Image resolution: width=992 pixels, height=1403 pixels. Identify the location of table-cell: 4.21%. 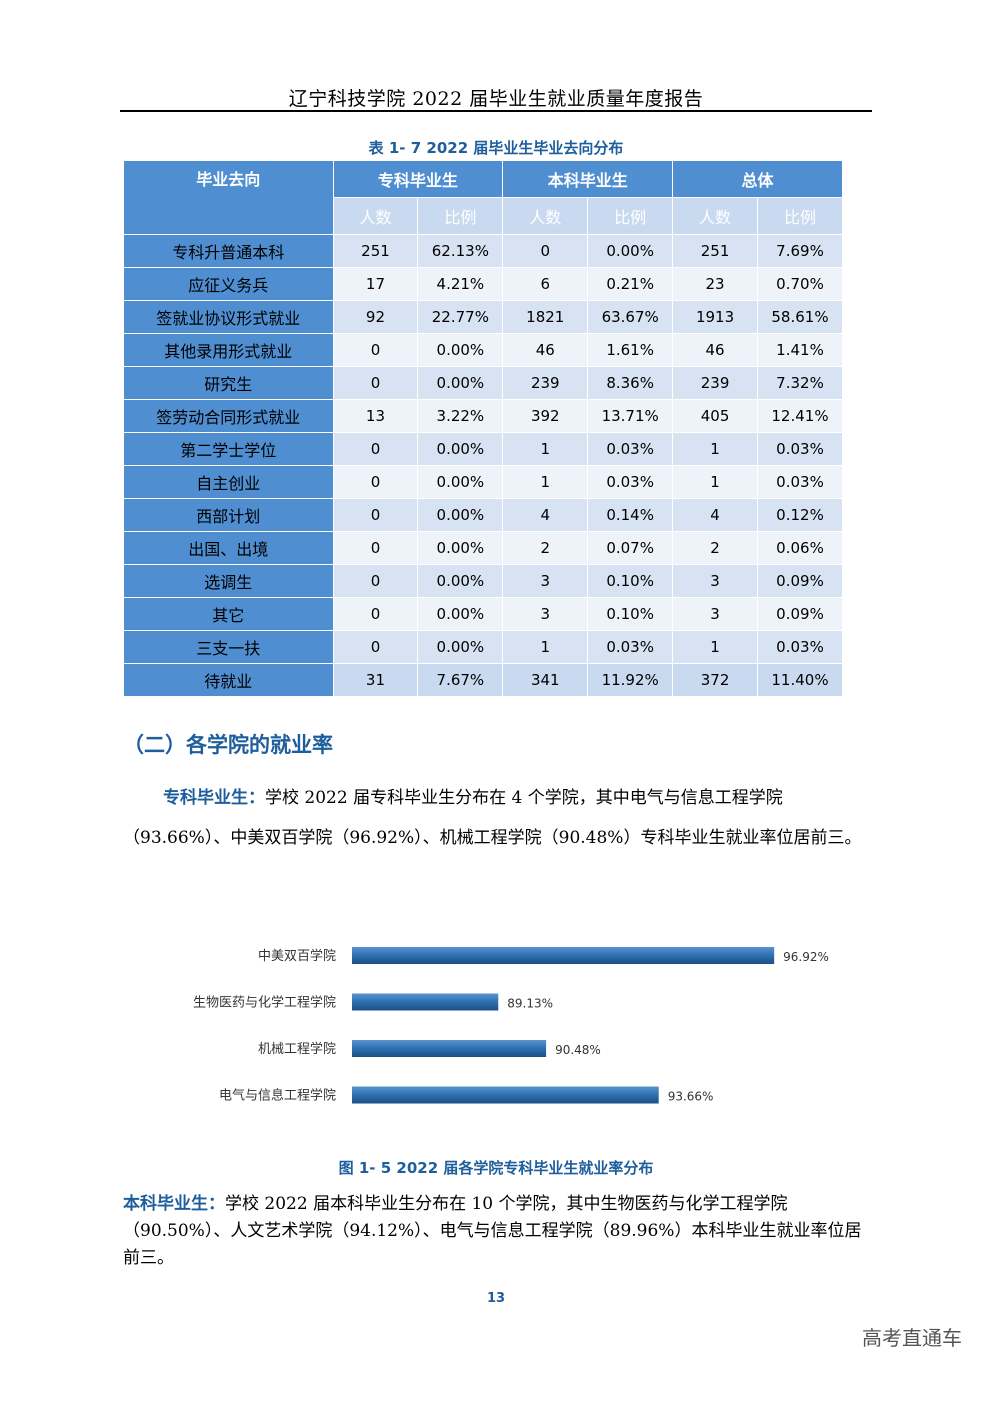
(460, 284).